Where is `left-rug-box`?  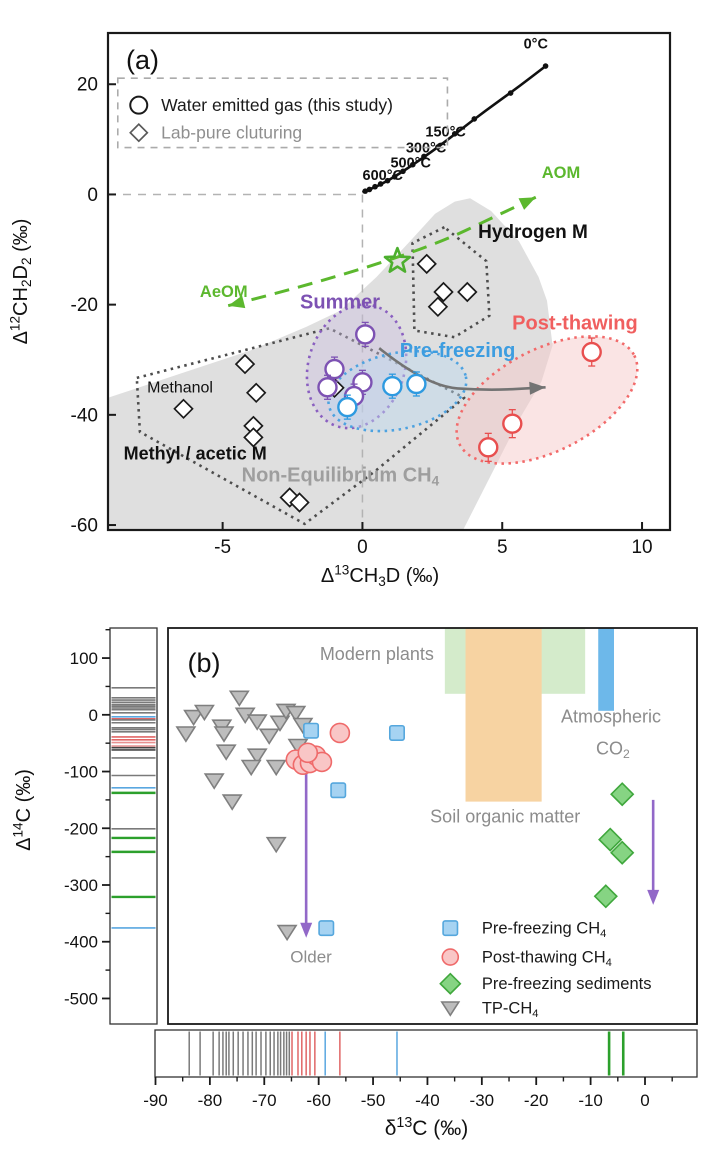
left-rug-box is located at coordinates (133, 826).